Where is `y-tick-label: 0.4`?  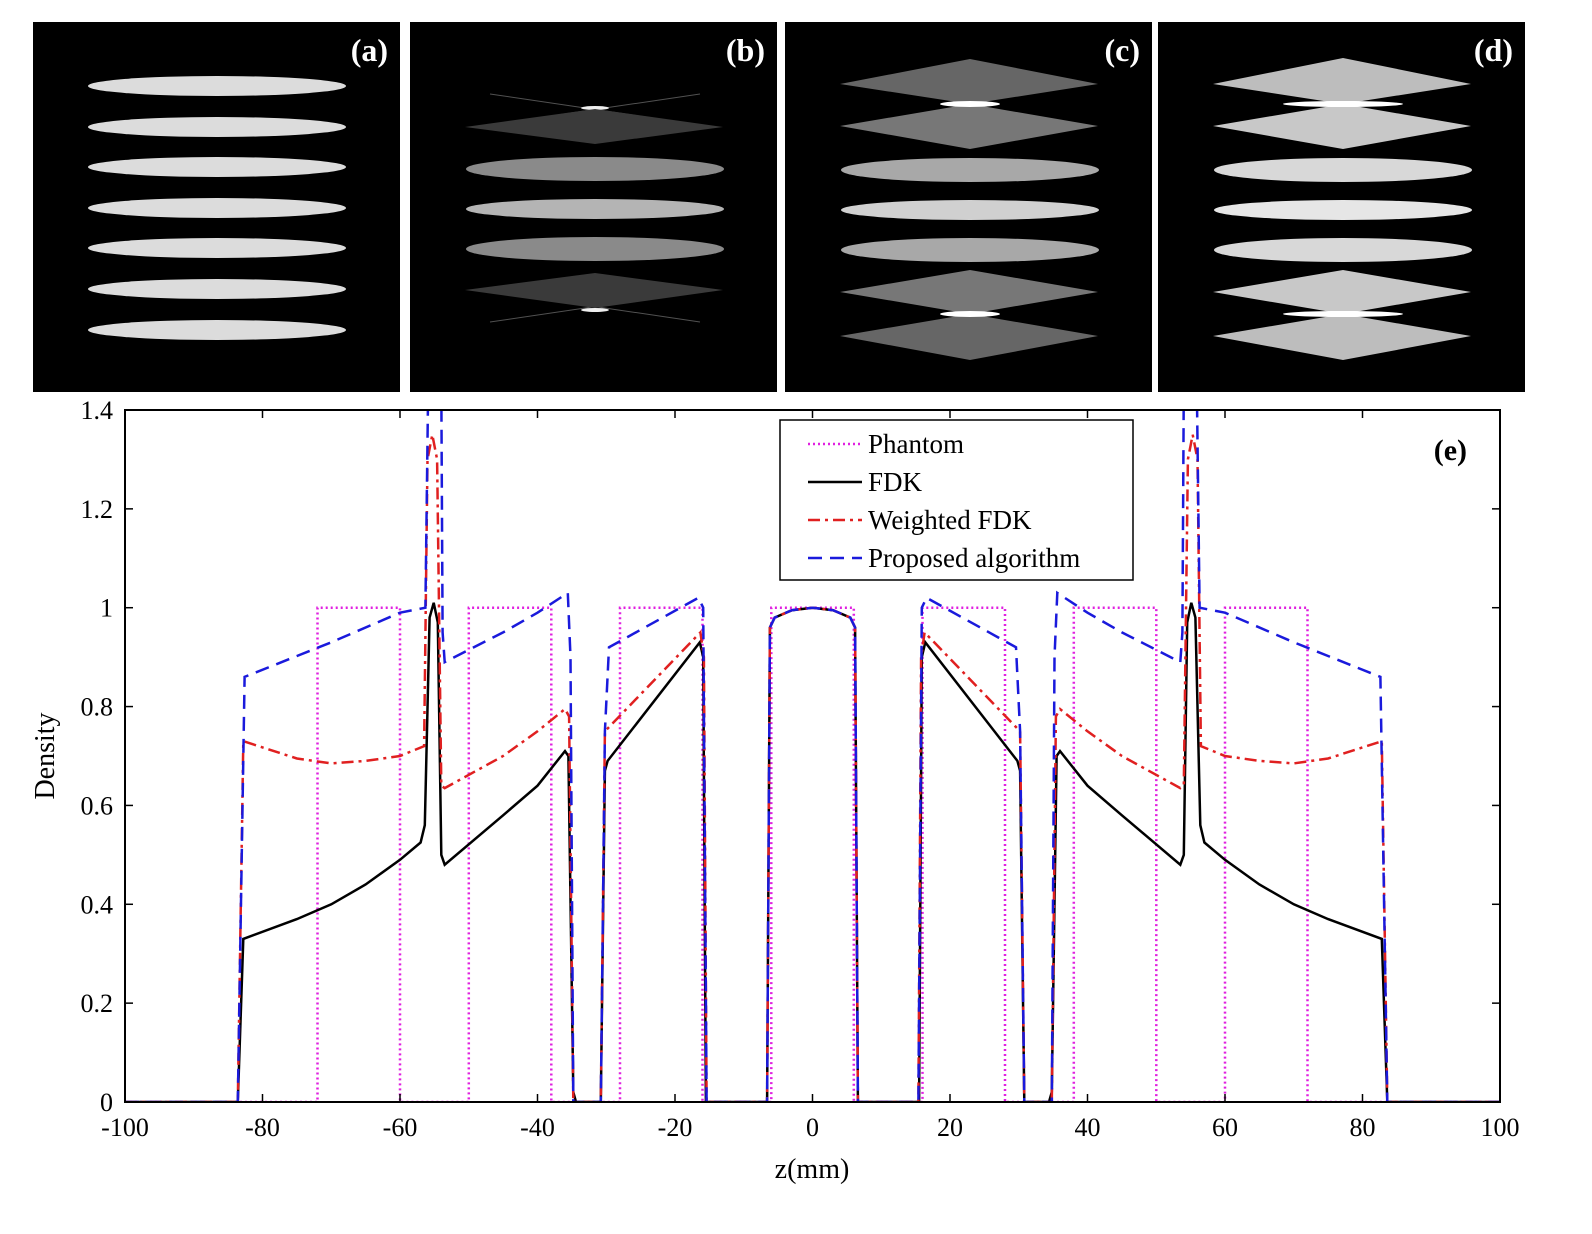
y-tick-label: 0.4 is located at coordinates (97, 904).